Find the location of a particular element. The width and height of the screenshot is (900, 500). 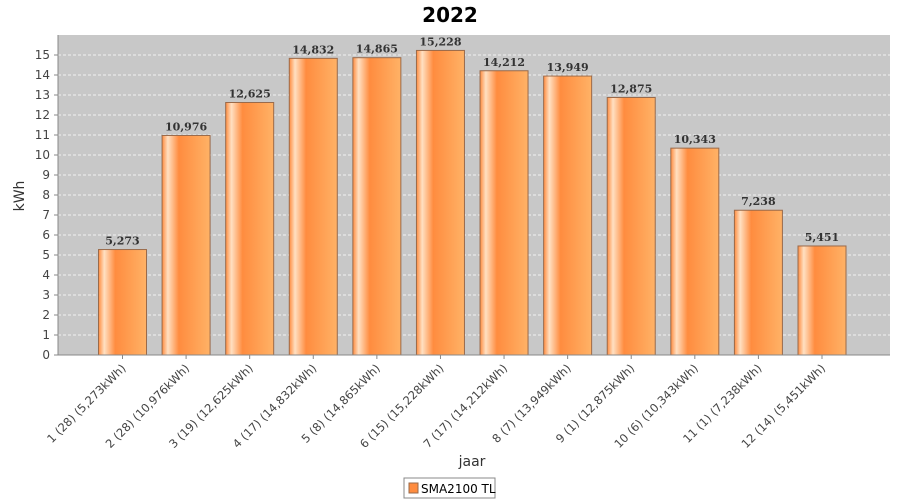

legend-entry-label: SMA2100 TL is located at coordinates (458, 489).